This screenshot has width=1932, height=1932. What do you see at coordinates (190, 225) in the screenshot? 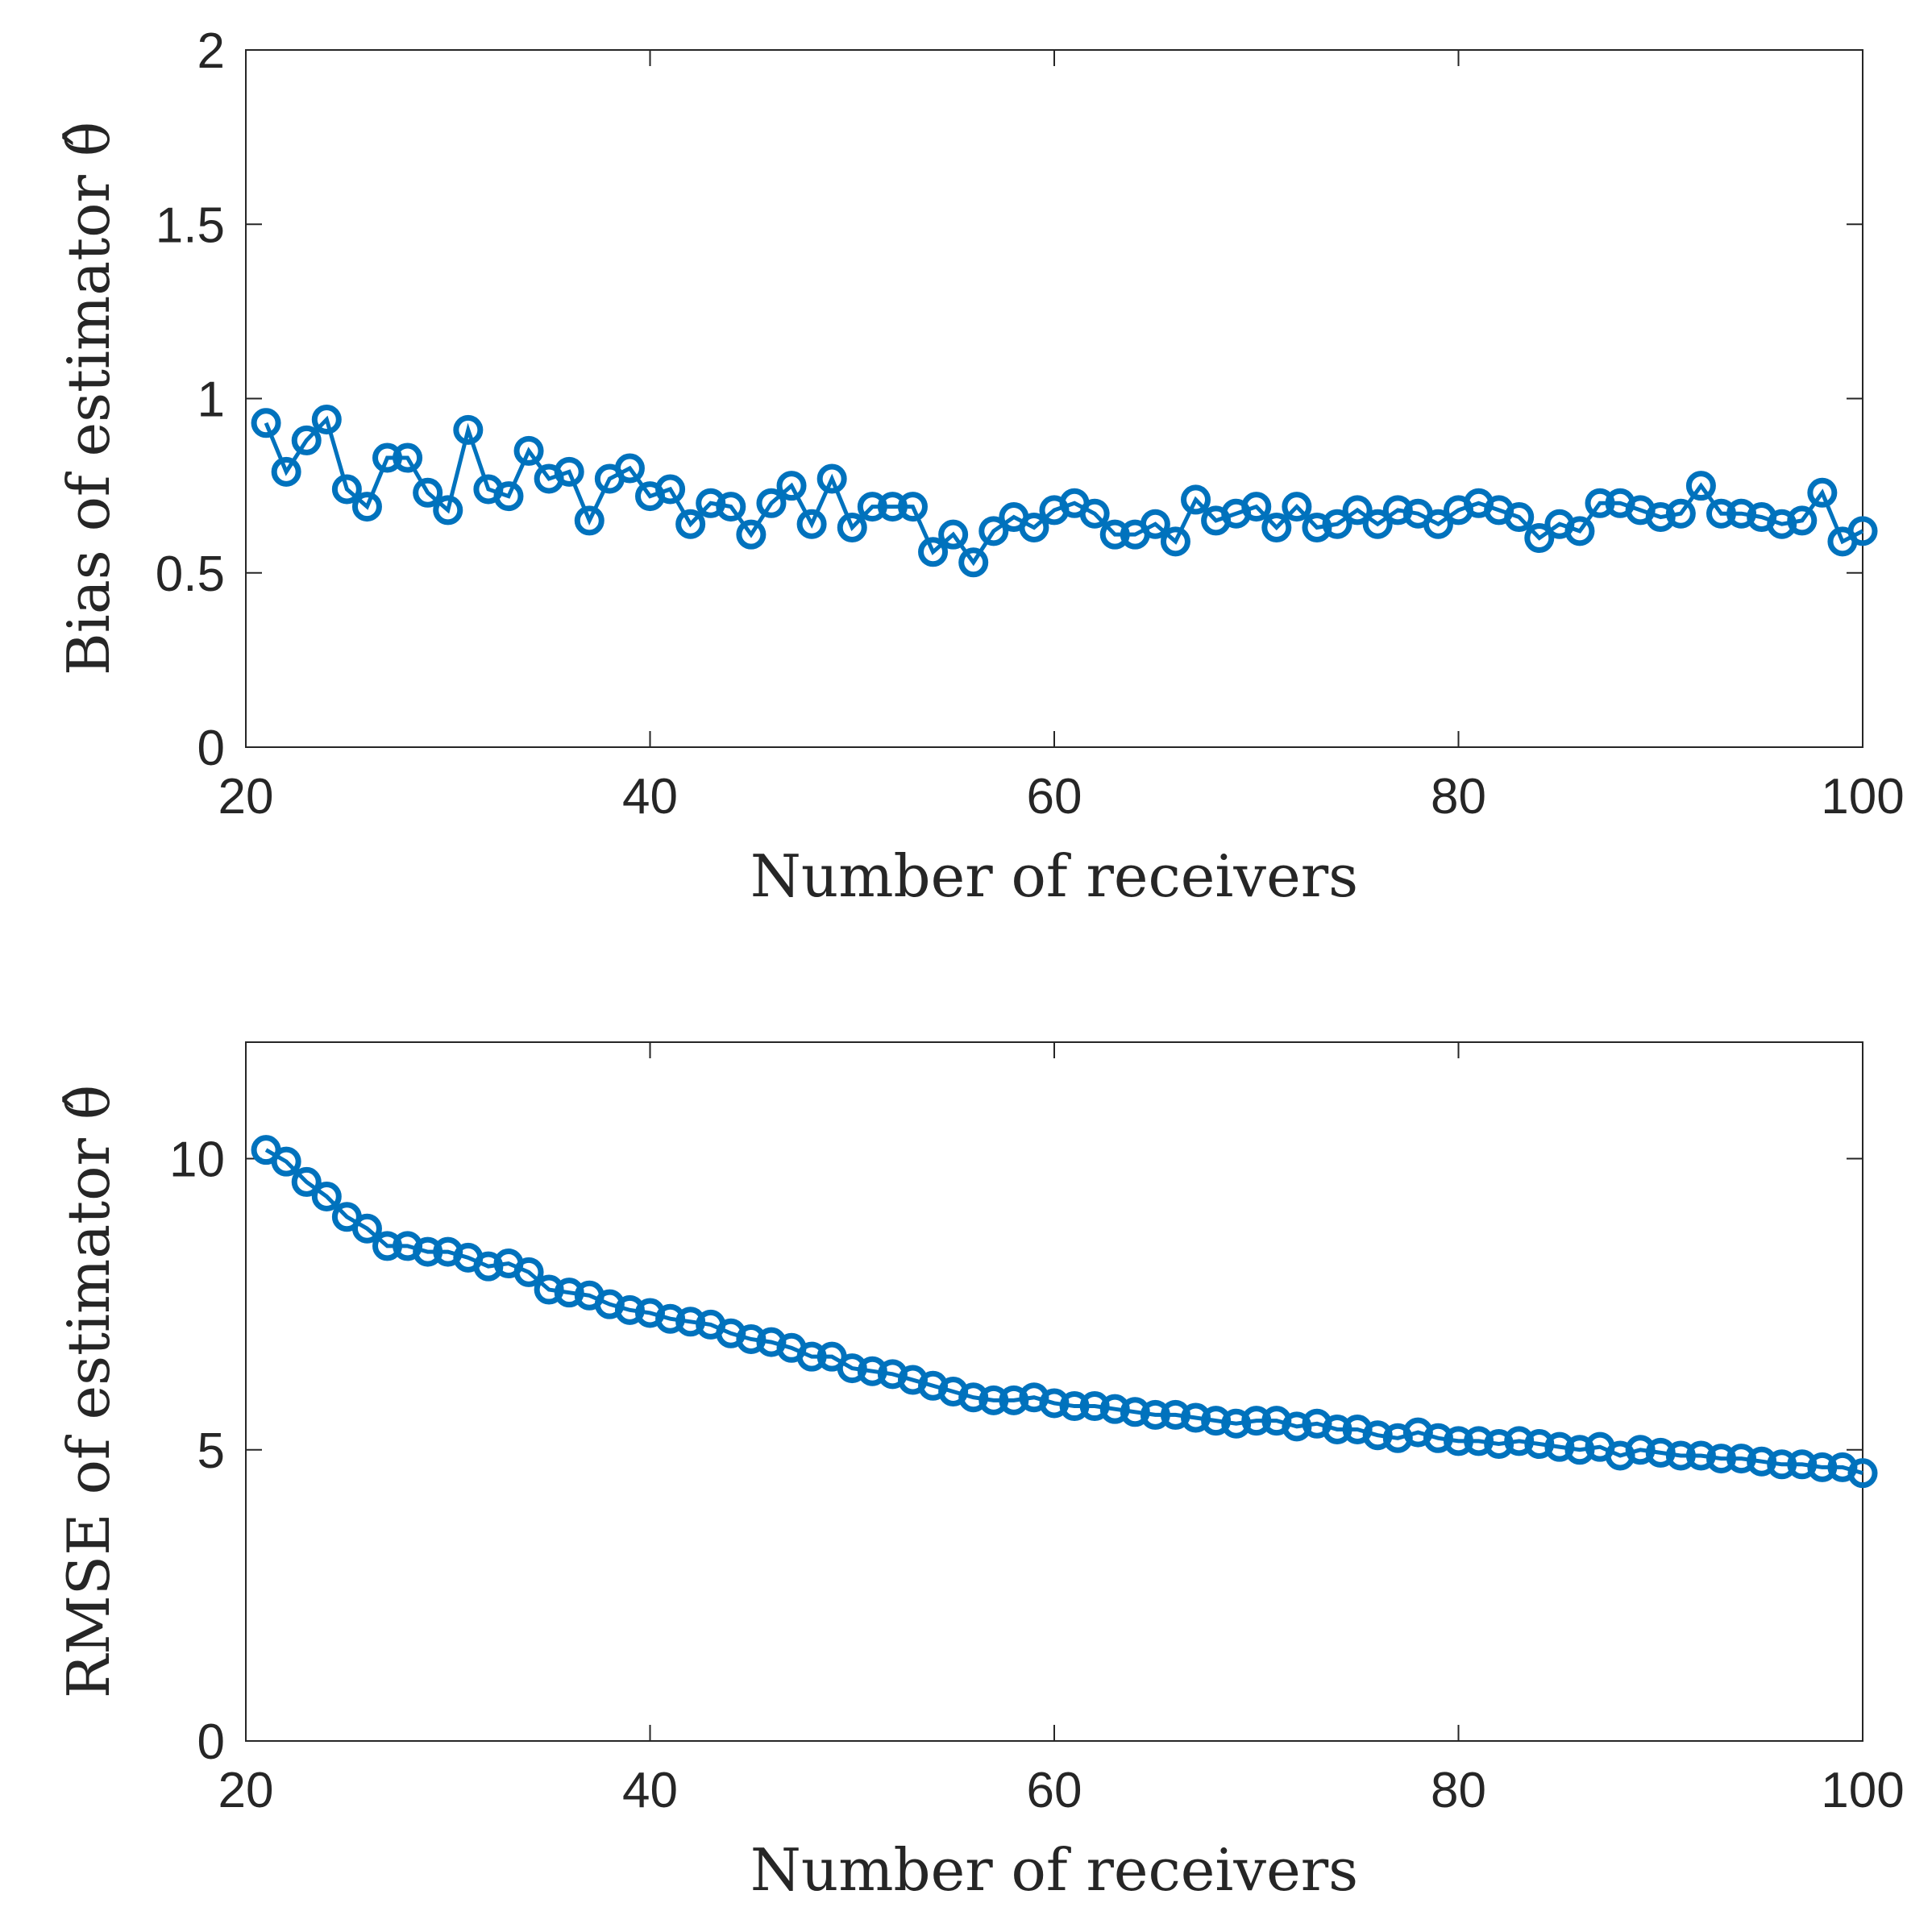
I see `top-y-tick-label: 1.5` at bounding box center [190, 225].